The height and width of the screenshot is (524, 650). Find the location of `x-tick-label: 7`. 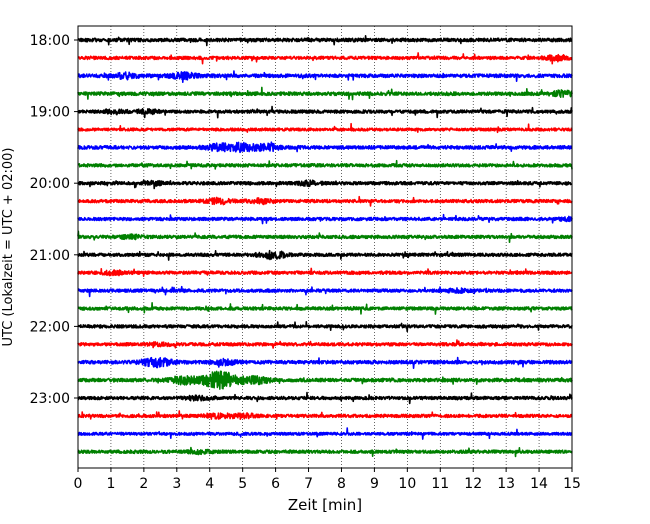

x-tick-label: 7 is located at coordinates (308, 484).